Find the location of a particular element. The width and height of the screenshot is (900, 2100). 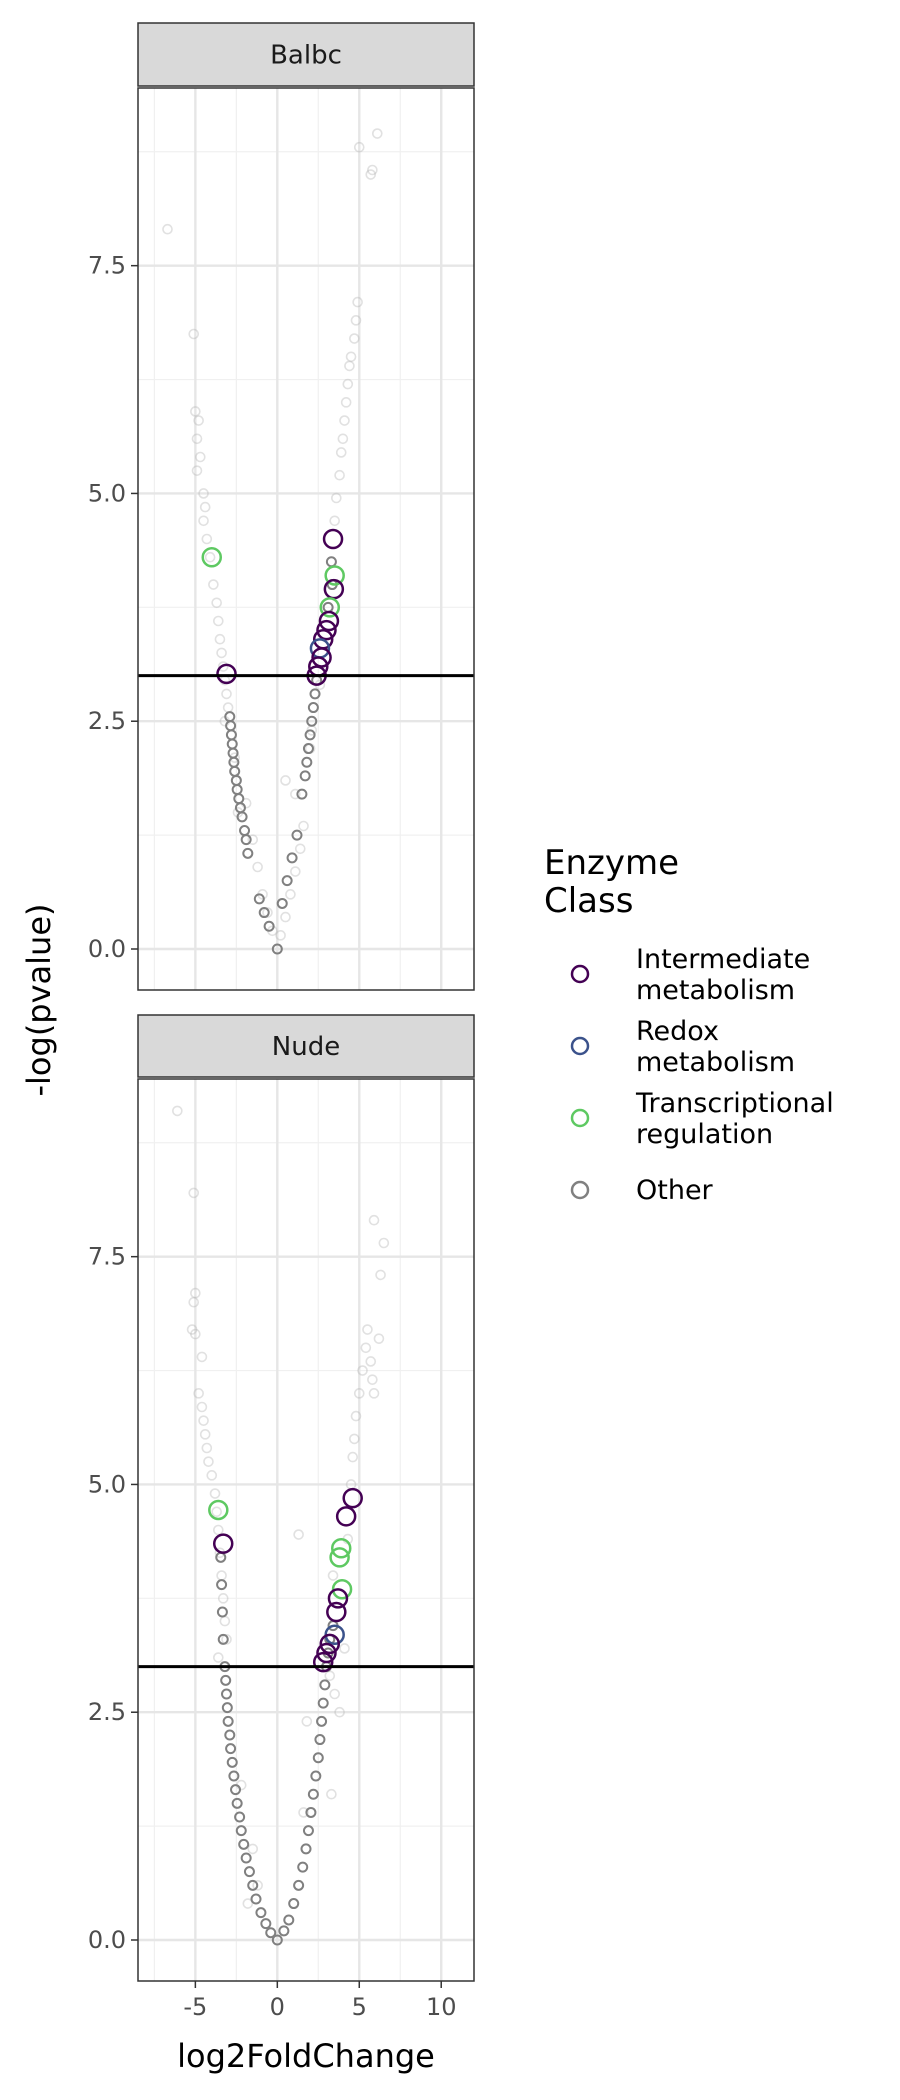

legend-title: Class is located at coordinates (588, 901).